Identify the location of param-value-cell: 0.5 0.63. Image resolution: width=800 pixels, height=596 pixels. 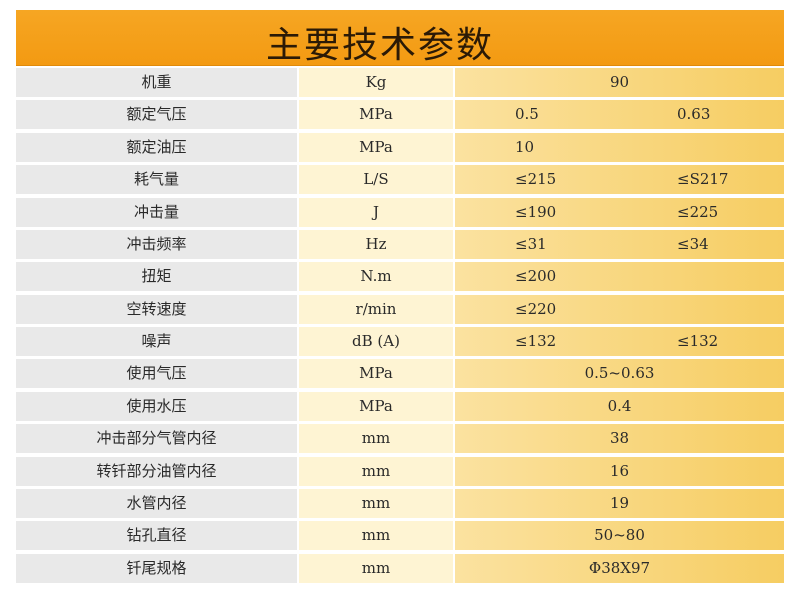
(619, 115).